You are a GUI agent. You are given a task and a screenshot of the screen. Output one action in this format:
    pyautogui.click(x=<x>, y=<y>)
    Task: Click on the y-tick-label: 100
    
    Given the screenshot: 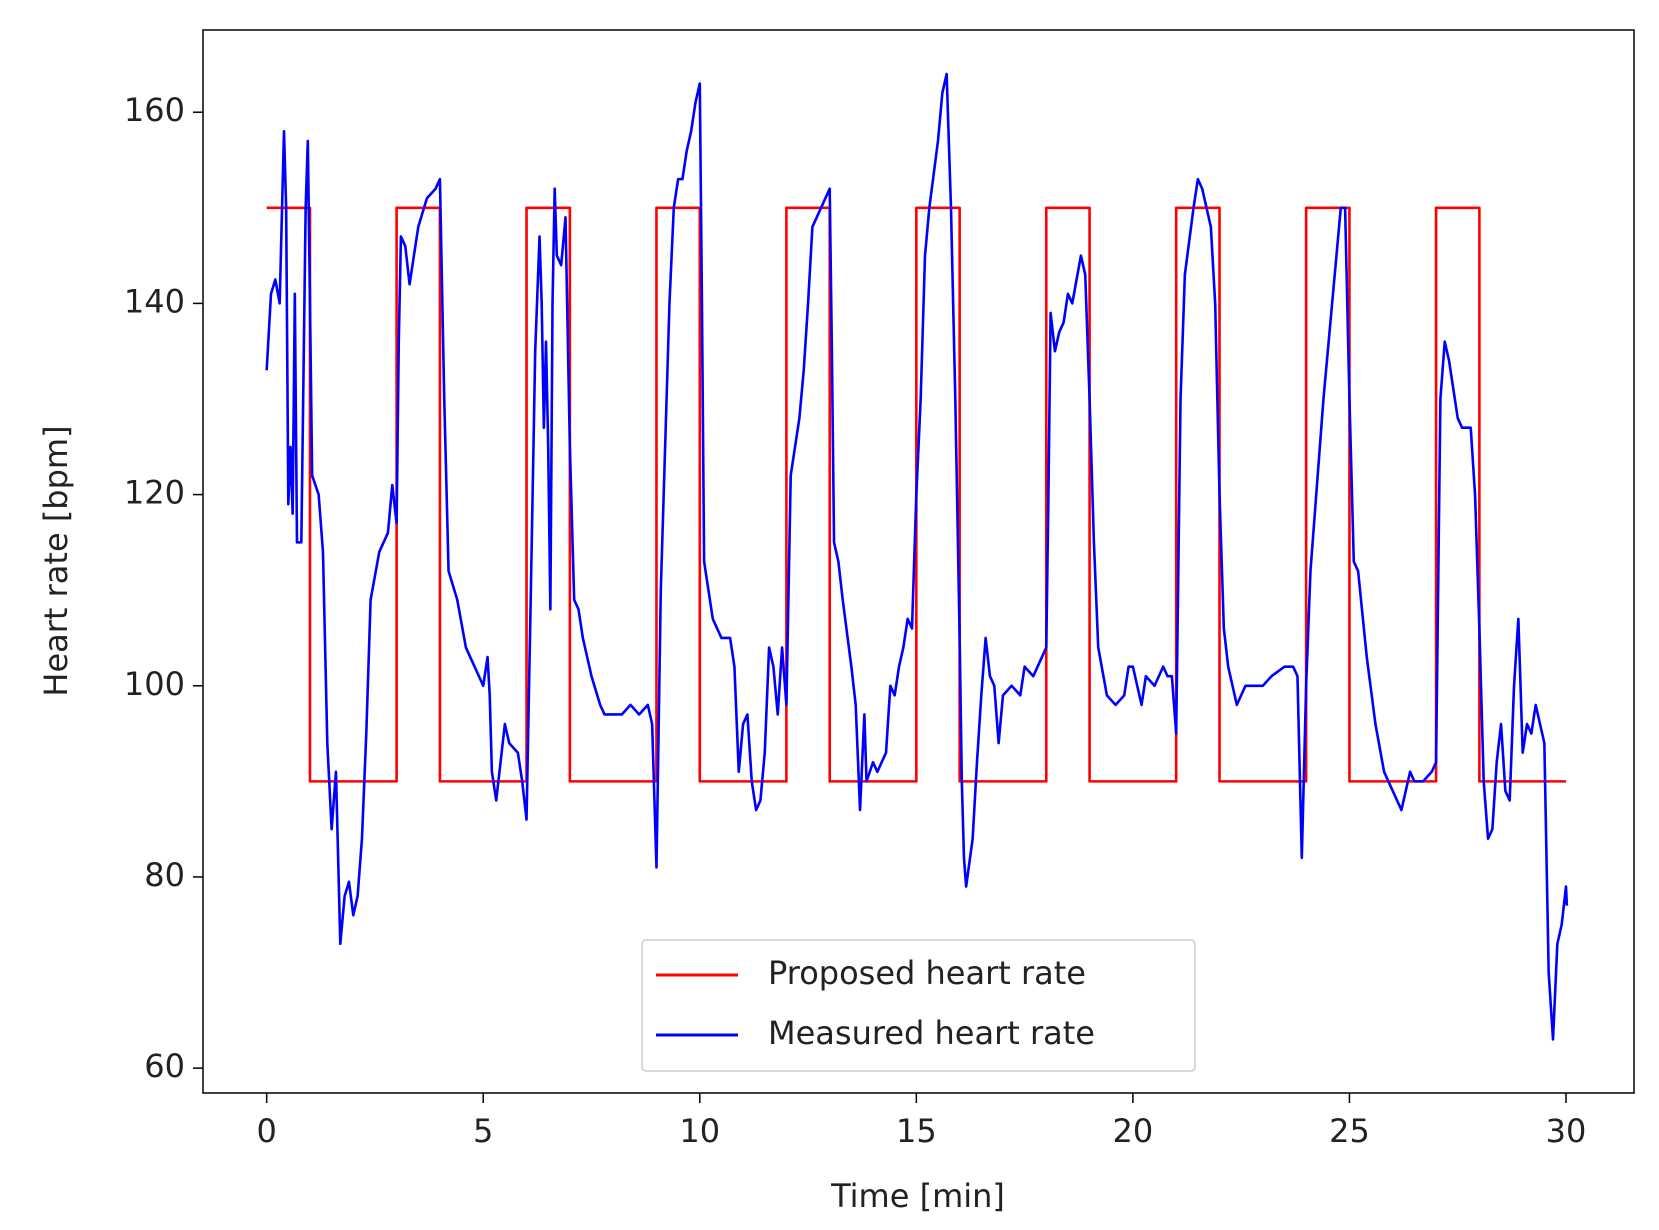 What is the action you would take?
    pyautogui.click(x=154, y=684)
    